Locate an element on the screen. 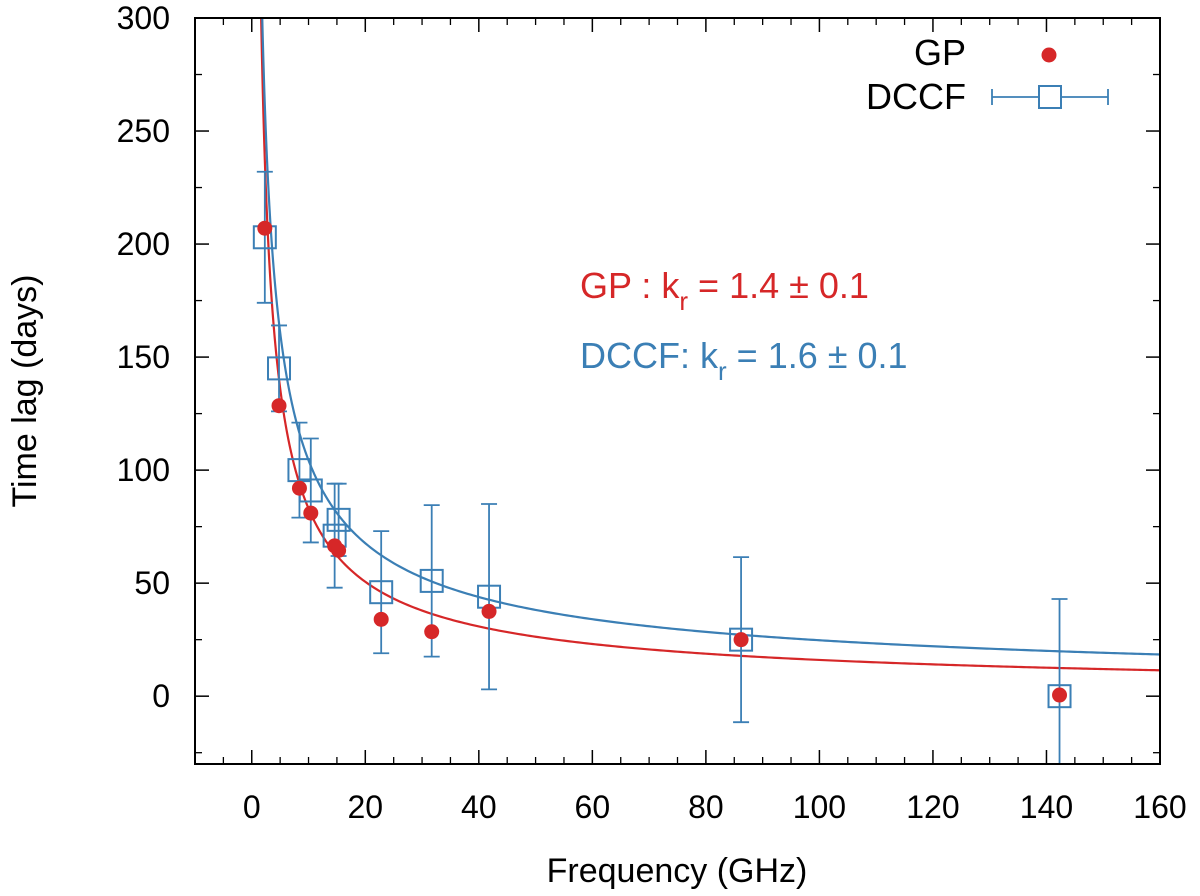  y-tick-label: 0 is located at coordinates (161, 696).